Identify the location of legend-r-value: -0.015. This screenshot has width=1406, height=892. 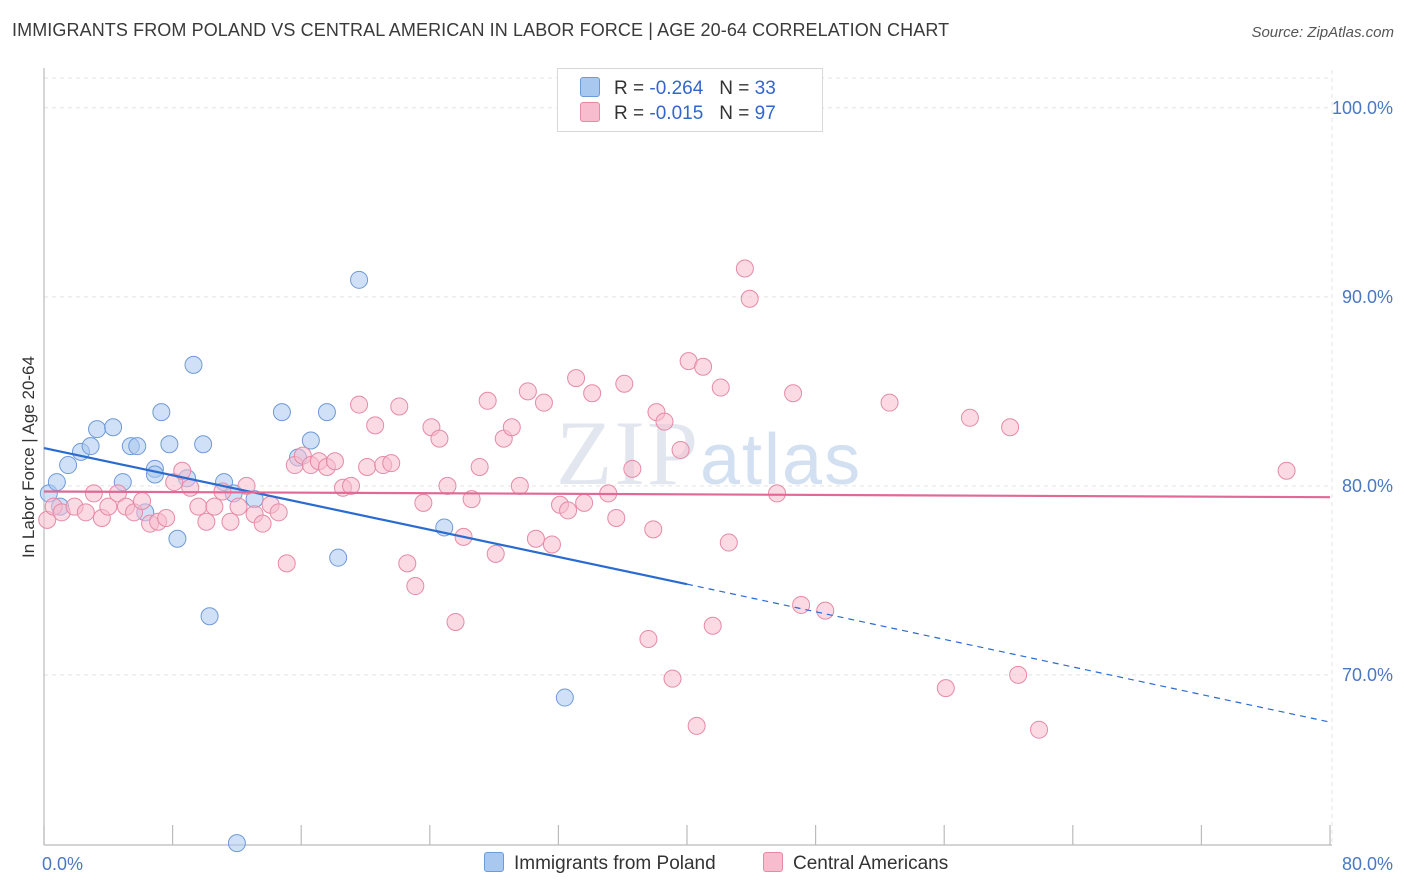
(676, 113).